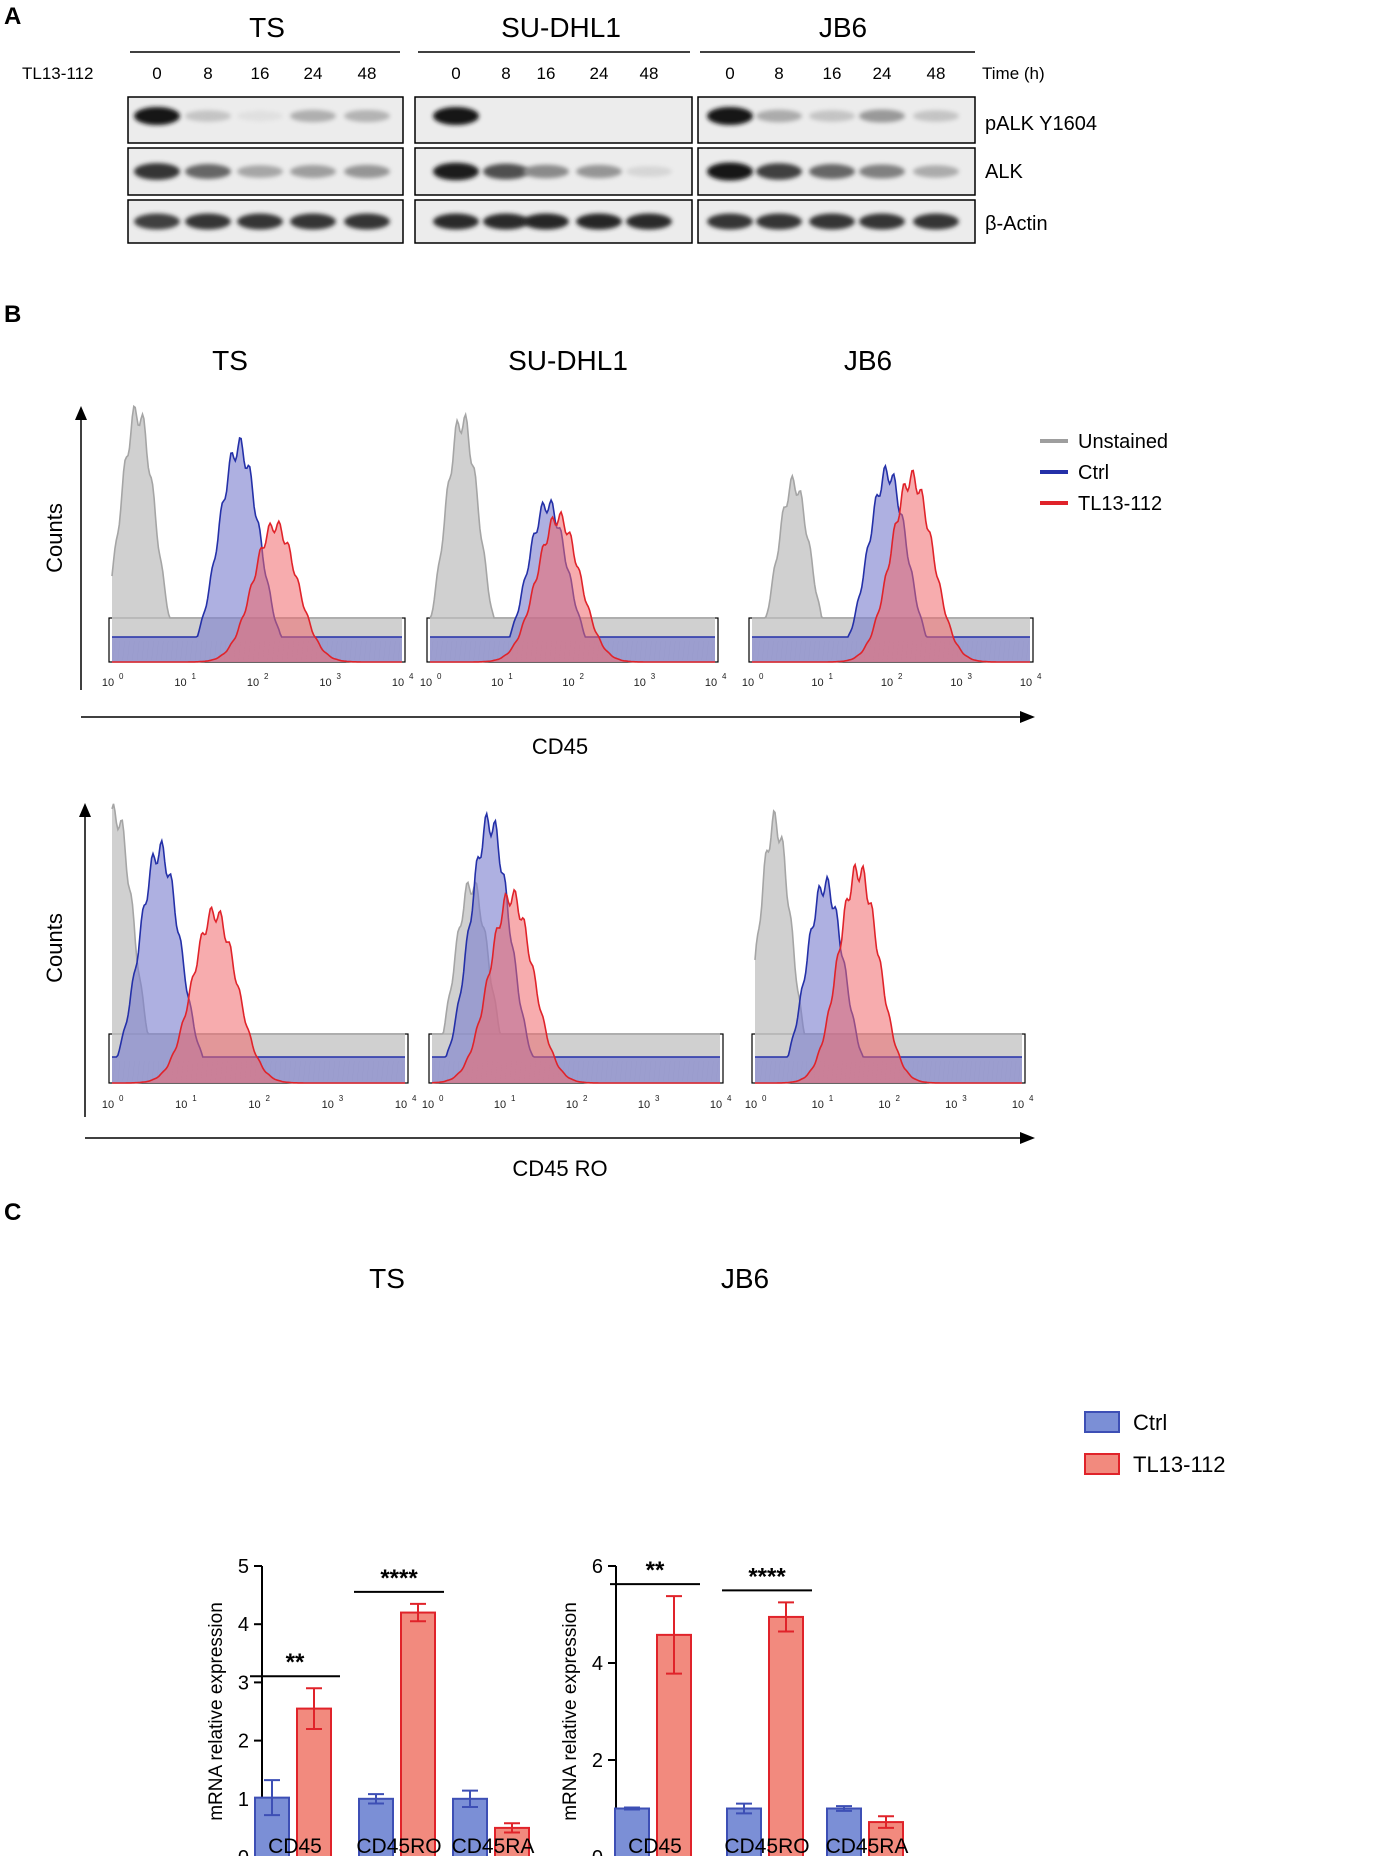 This screenshot has height=1856, width=1387. Describe the element at coordinates (745, 1278) in the screenshot. I see `bar-chart-title-1: JB6` at that location.